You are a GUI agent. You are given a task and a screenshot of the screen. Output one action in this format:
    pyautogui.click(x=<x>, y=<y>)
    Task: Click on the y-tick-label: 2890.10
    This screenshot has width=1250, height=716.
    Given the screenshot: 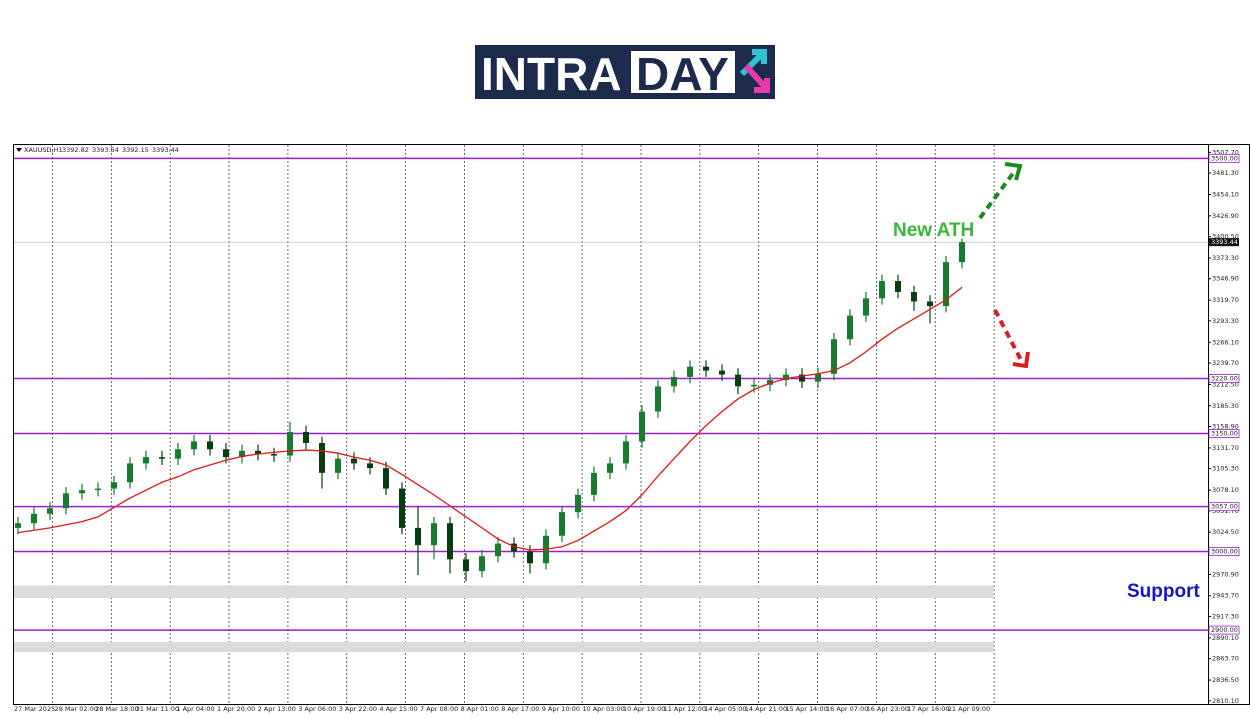 What is the action you would take?
    pyautogui.click(x=1225, y=638)
    